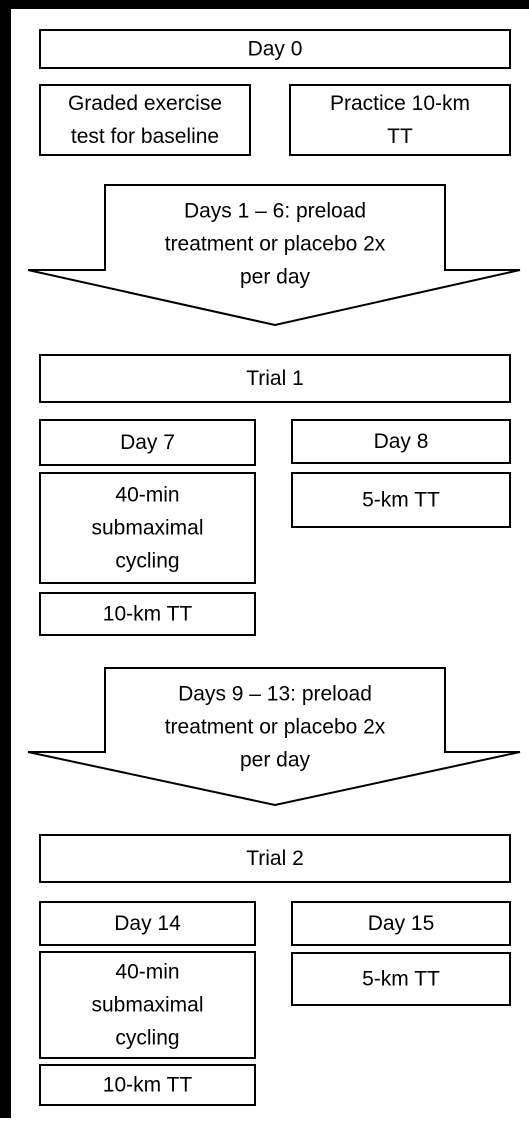  Describe the element at coordinates (400, 136) in the screenshot. I see `box-text: TT` at that location.